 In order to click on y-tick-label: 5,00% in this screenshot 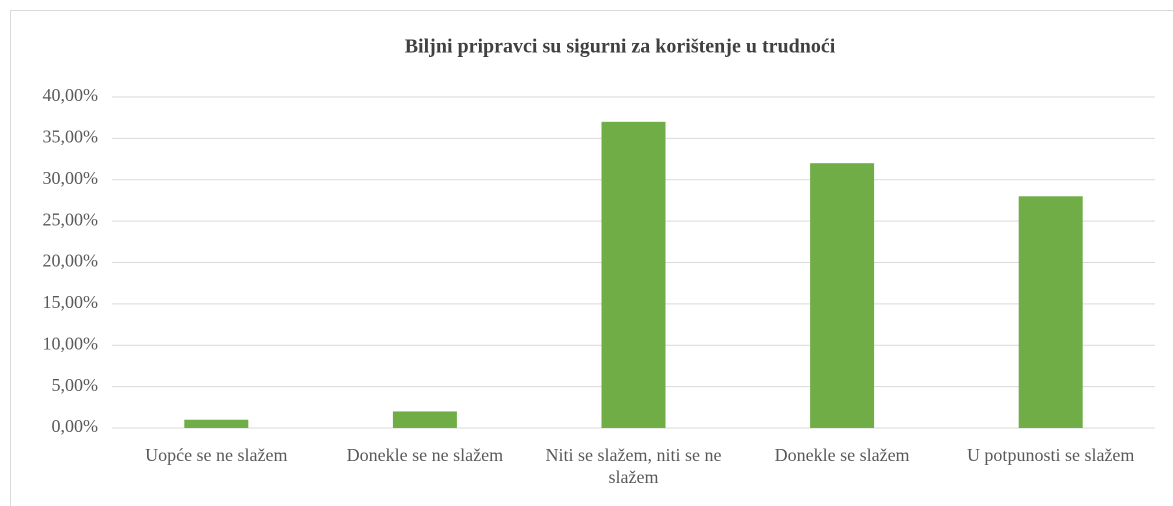, I will do `click(75, 385)`.